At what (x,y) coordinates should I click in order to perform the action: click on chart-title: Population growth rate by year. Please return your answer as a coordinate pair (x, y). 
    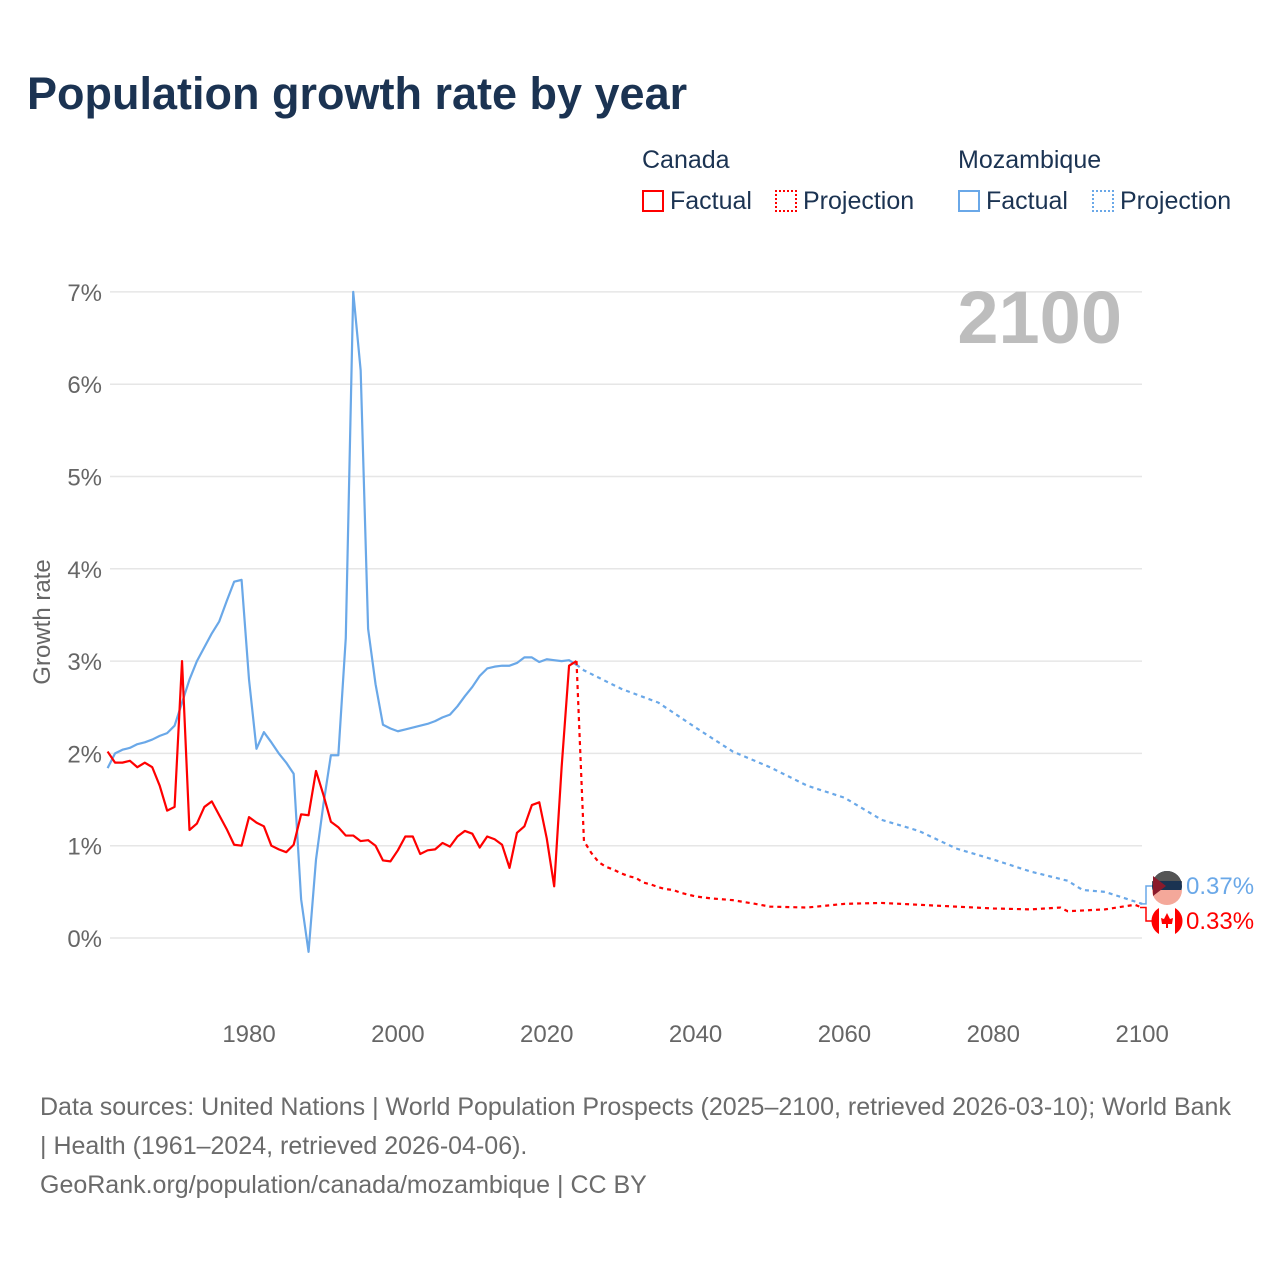
    Looking at the image, I should click on (357, 93).